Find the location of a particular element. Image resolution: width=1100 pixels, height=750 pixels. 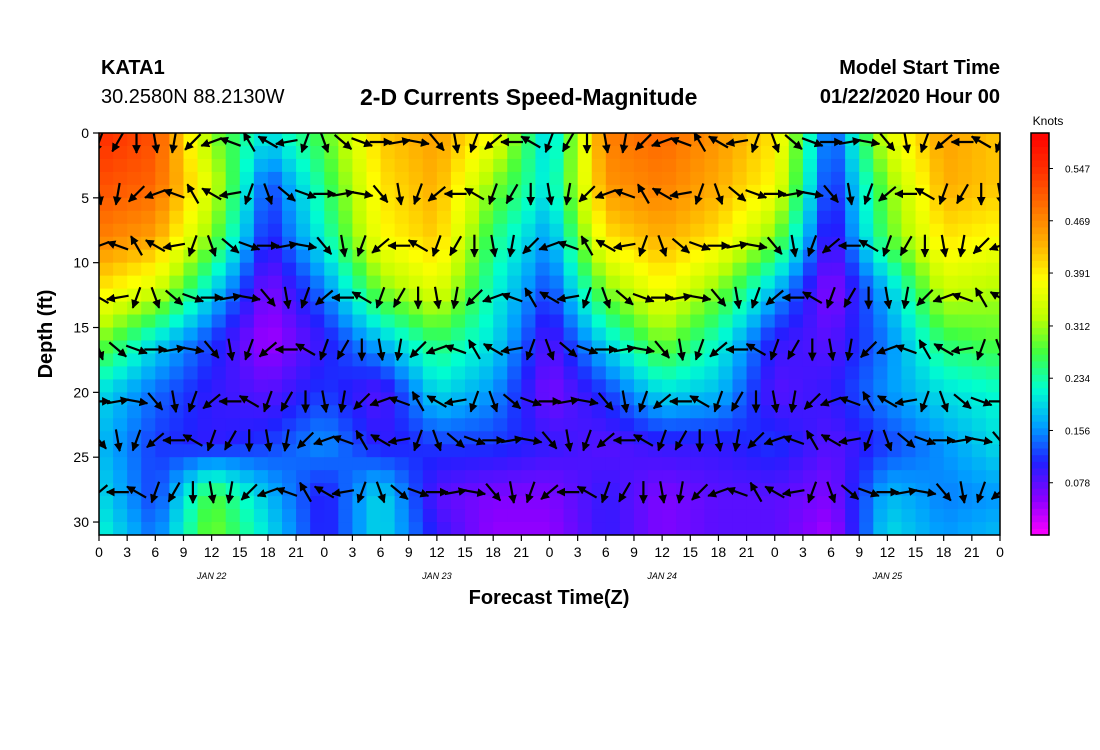

x-tick-label: 3 is located at coordinates (353, 552).